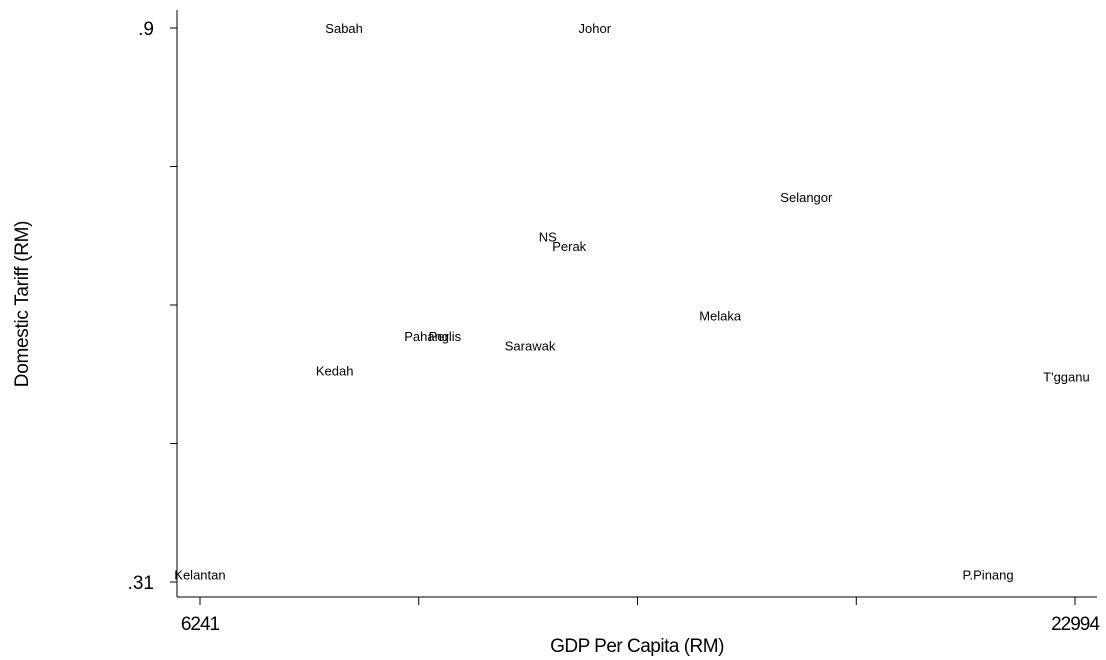 The image size is (1106, 660). Describe the element at coordinates (200, 624) in the screenshot. I see `x-tick-label: 6241` at that location.